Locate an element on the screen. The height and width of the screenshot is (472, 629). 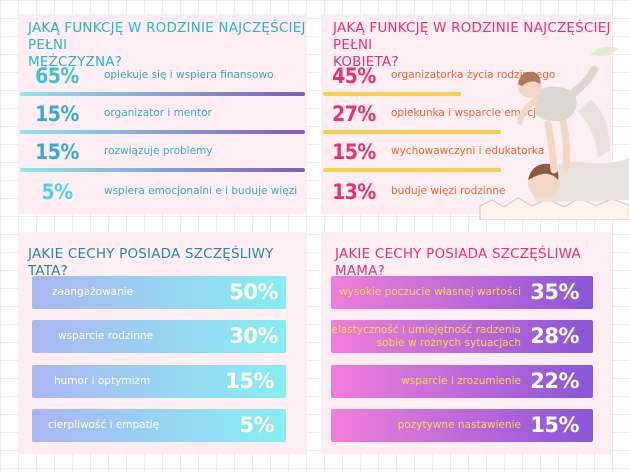
dad-bar-pct: 15% is located at coordinates (249, 381).